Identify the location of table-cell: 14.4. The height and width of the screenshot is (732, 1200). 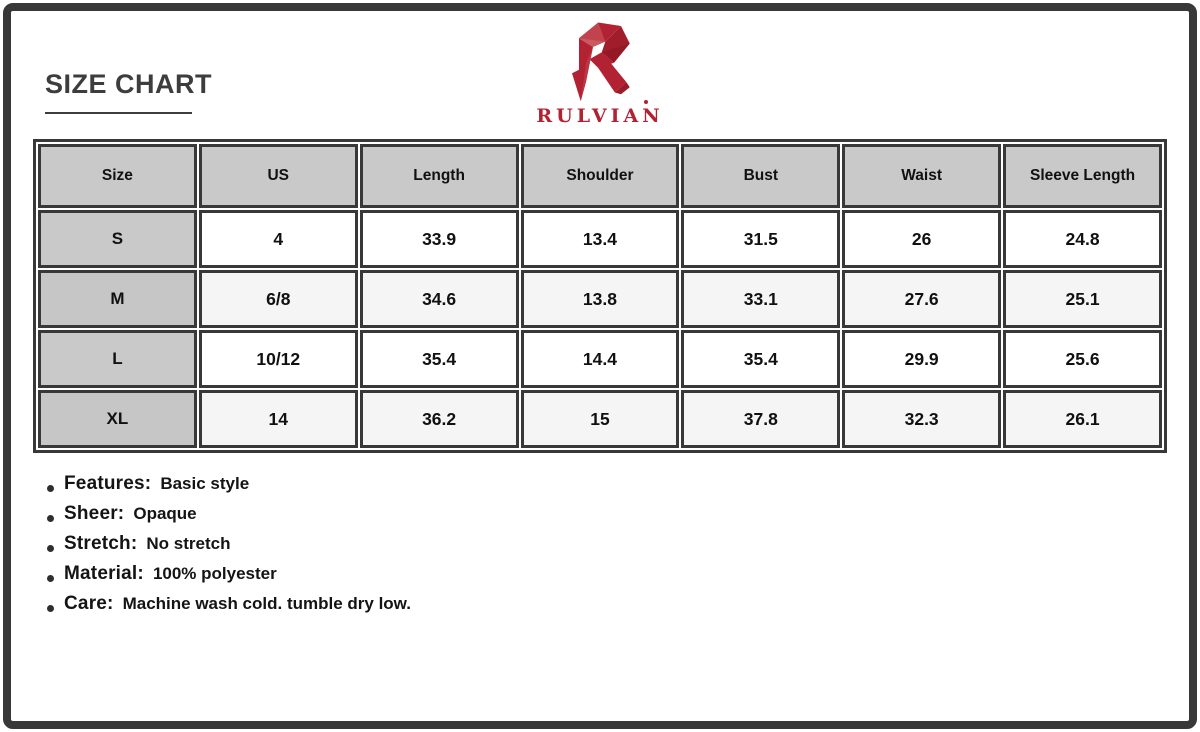
(600, 359).